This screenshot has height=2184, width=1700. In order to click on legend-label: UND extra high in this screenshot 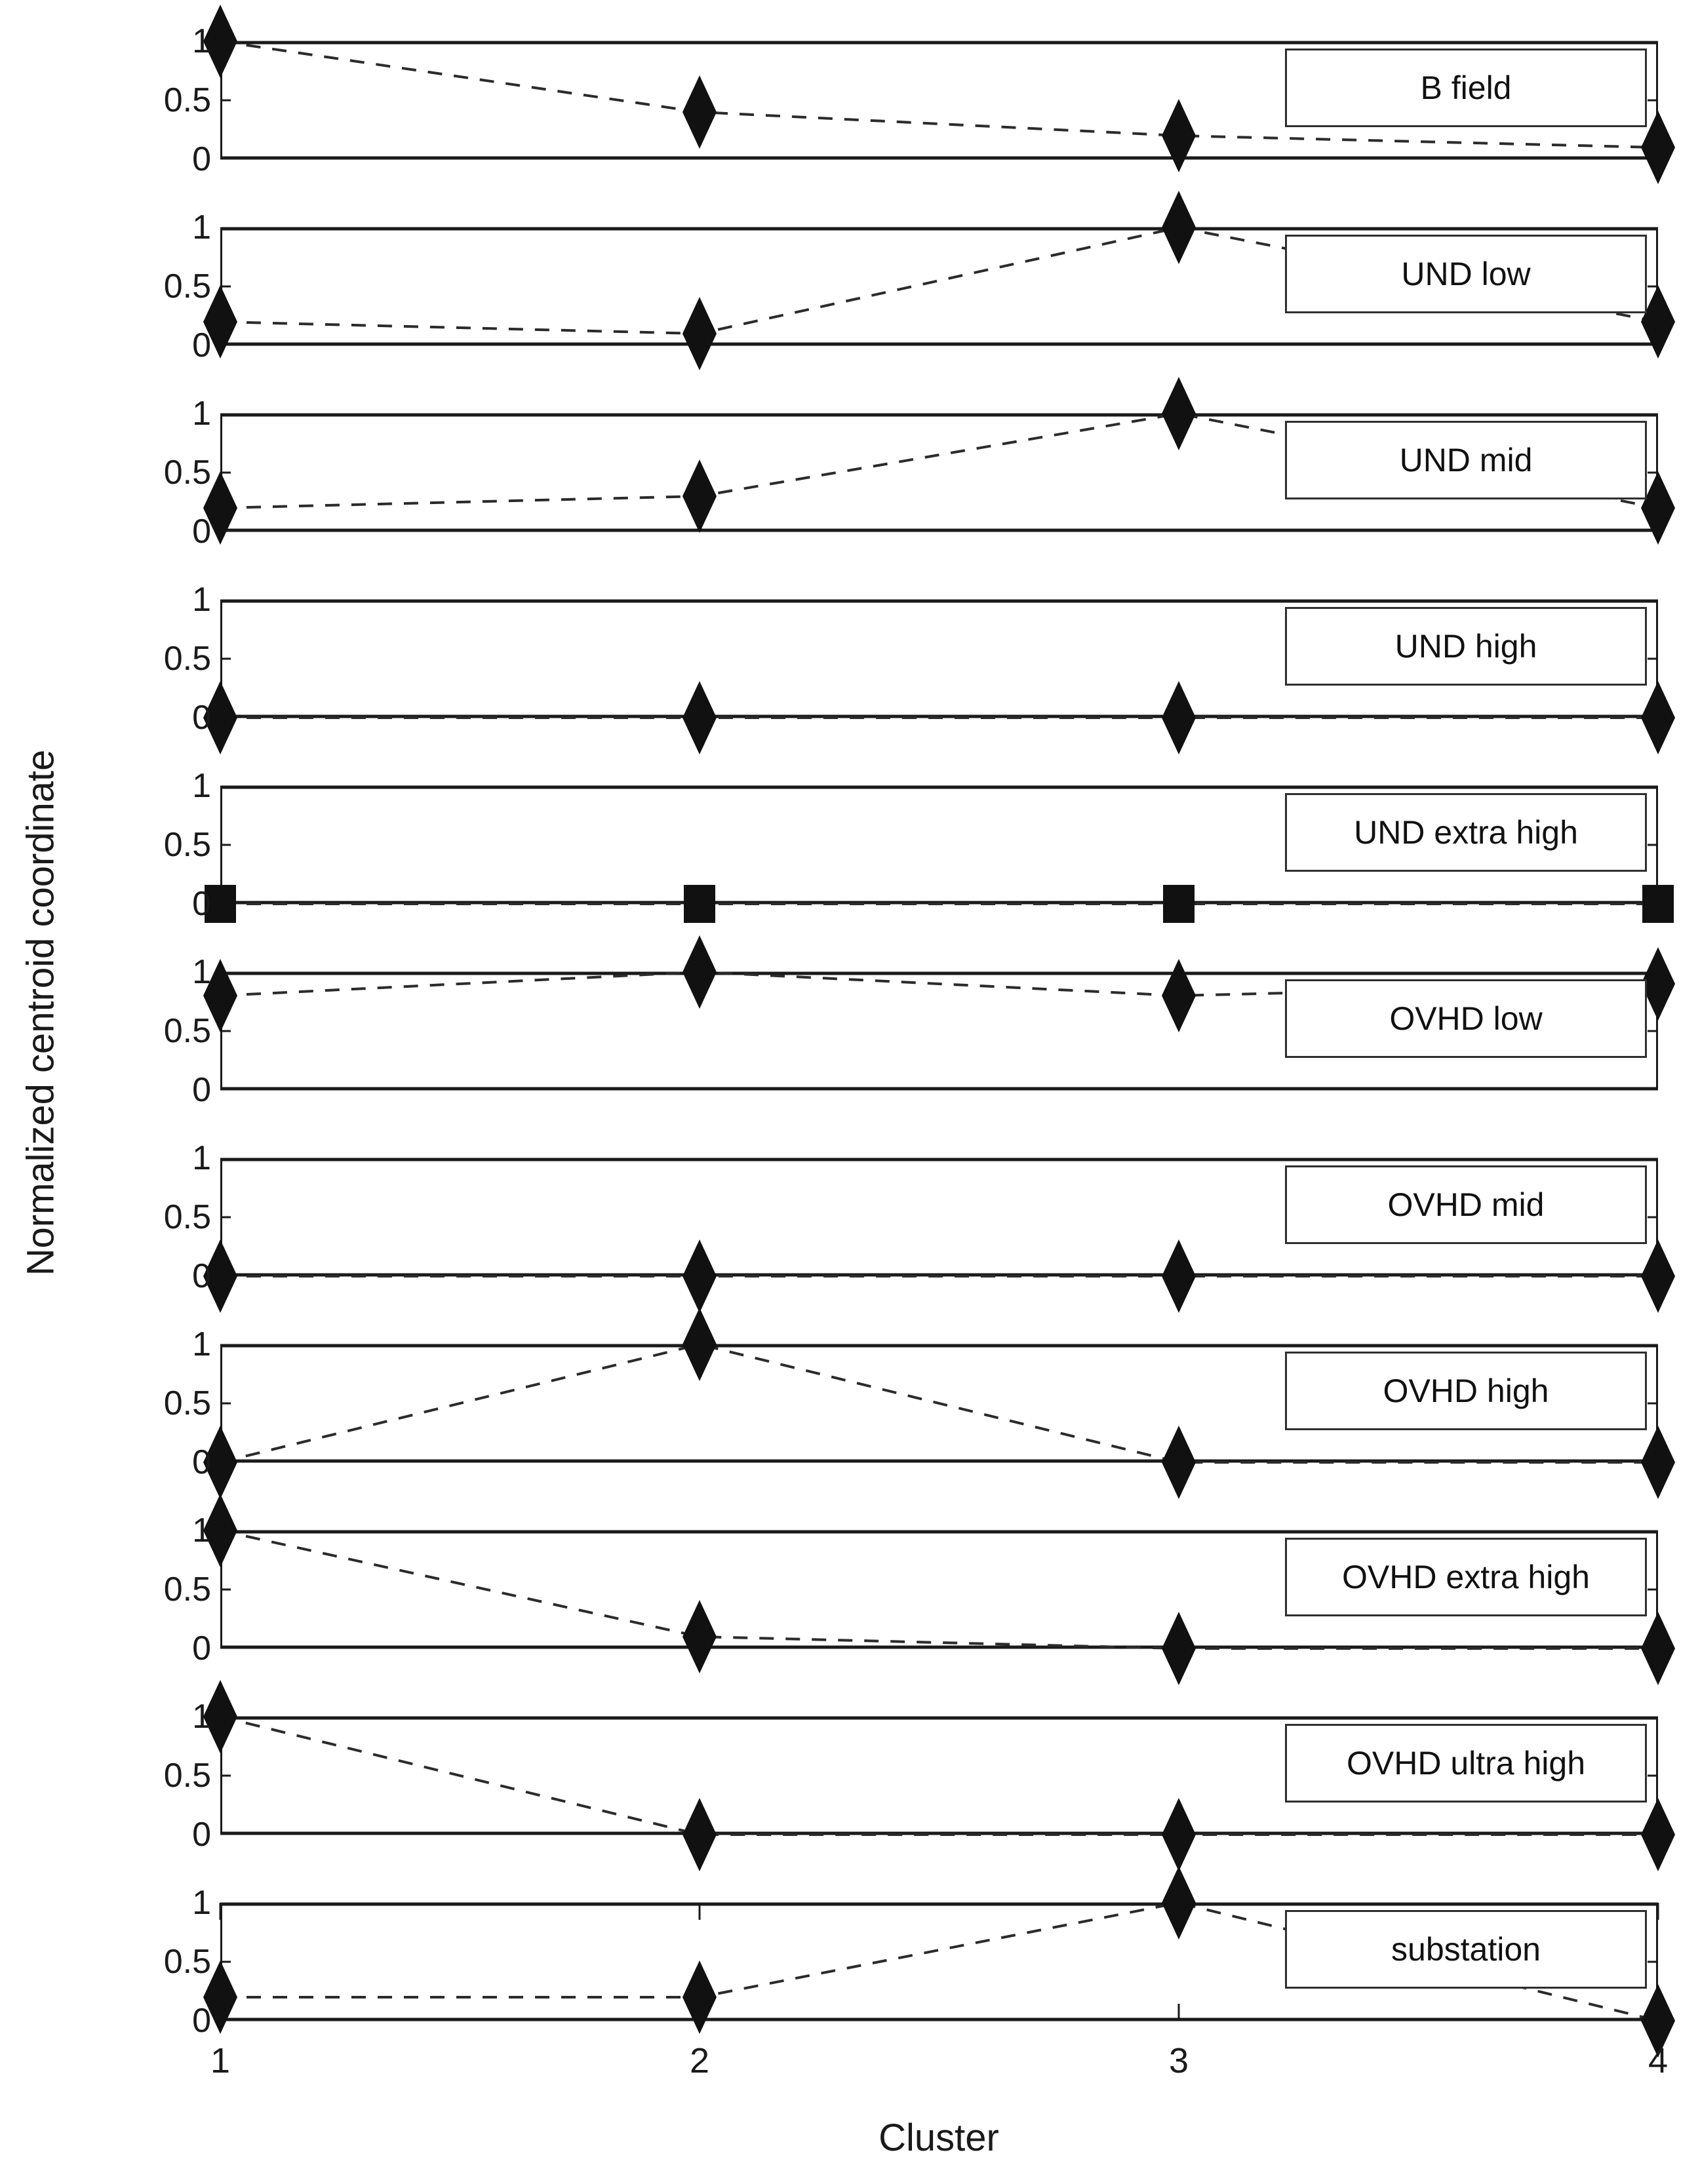, I will do `click(1466, 832)`.